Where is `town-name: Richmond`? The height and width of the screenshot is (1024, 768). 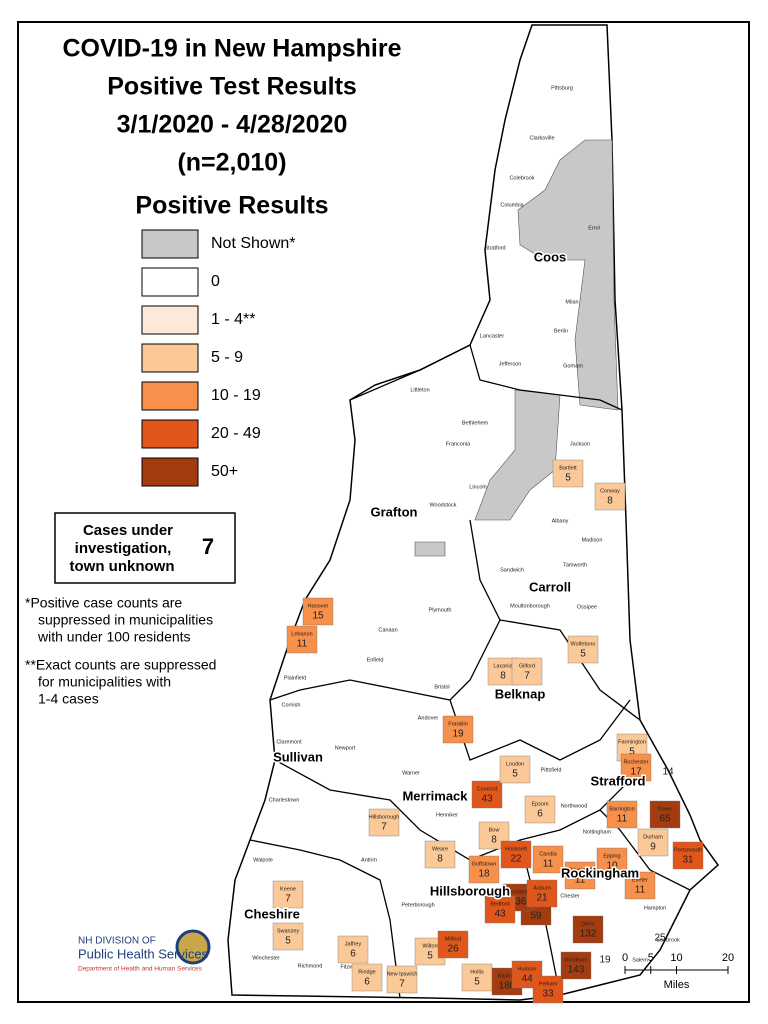 town-name: Richmond is located at coordinates (310, 966).